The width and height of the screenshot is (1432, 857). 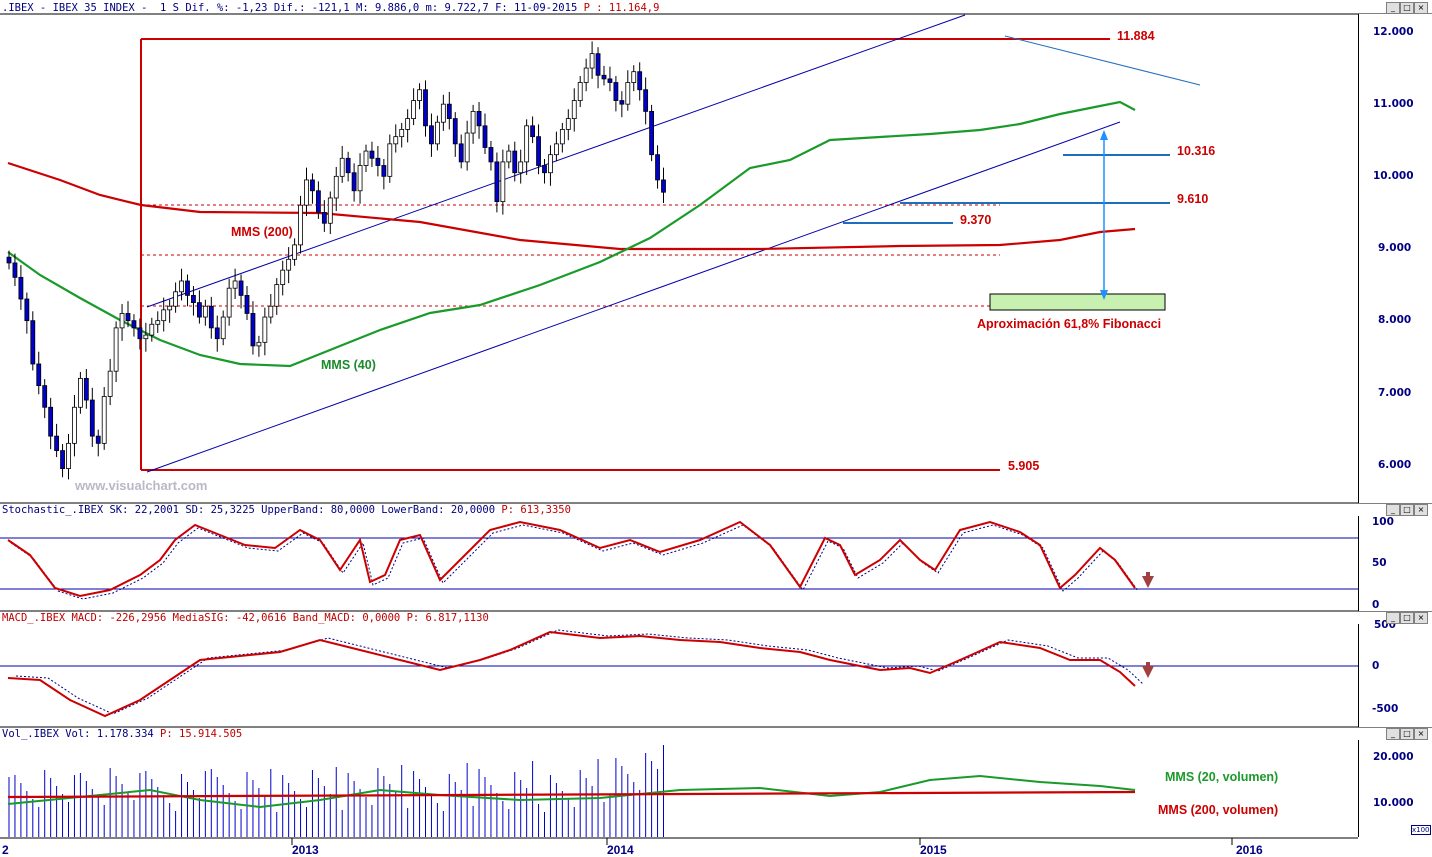 What do you see at coordinates (1102, 60) in the screenshot?
I see `resistance-trendline` at bounding box center [1102, 60].